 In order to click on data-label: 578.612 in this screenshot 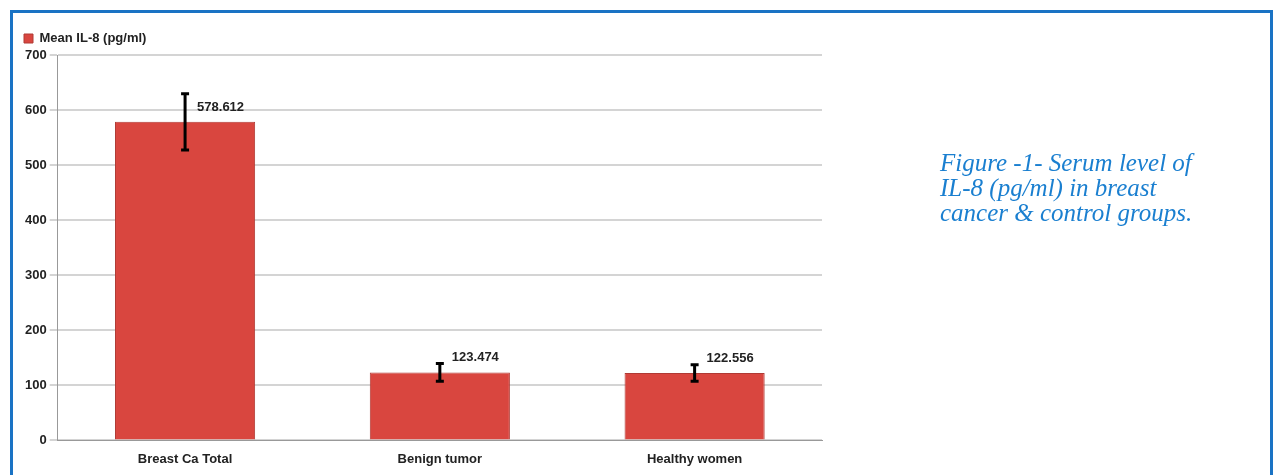, I will do `click(221, 106)`.